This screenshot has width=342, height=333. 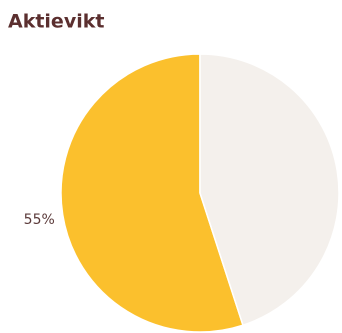 I want to click on slice-label: 55%, so click(x=39, y=220).